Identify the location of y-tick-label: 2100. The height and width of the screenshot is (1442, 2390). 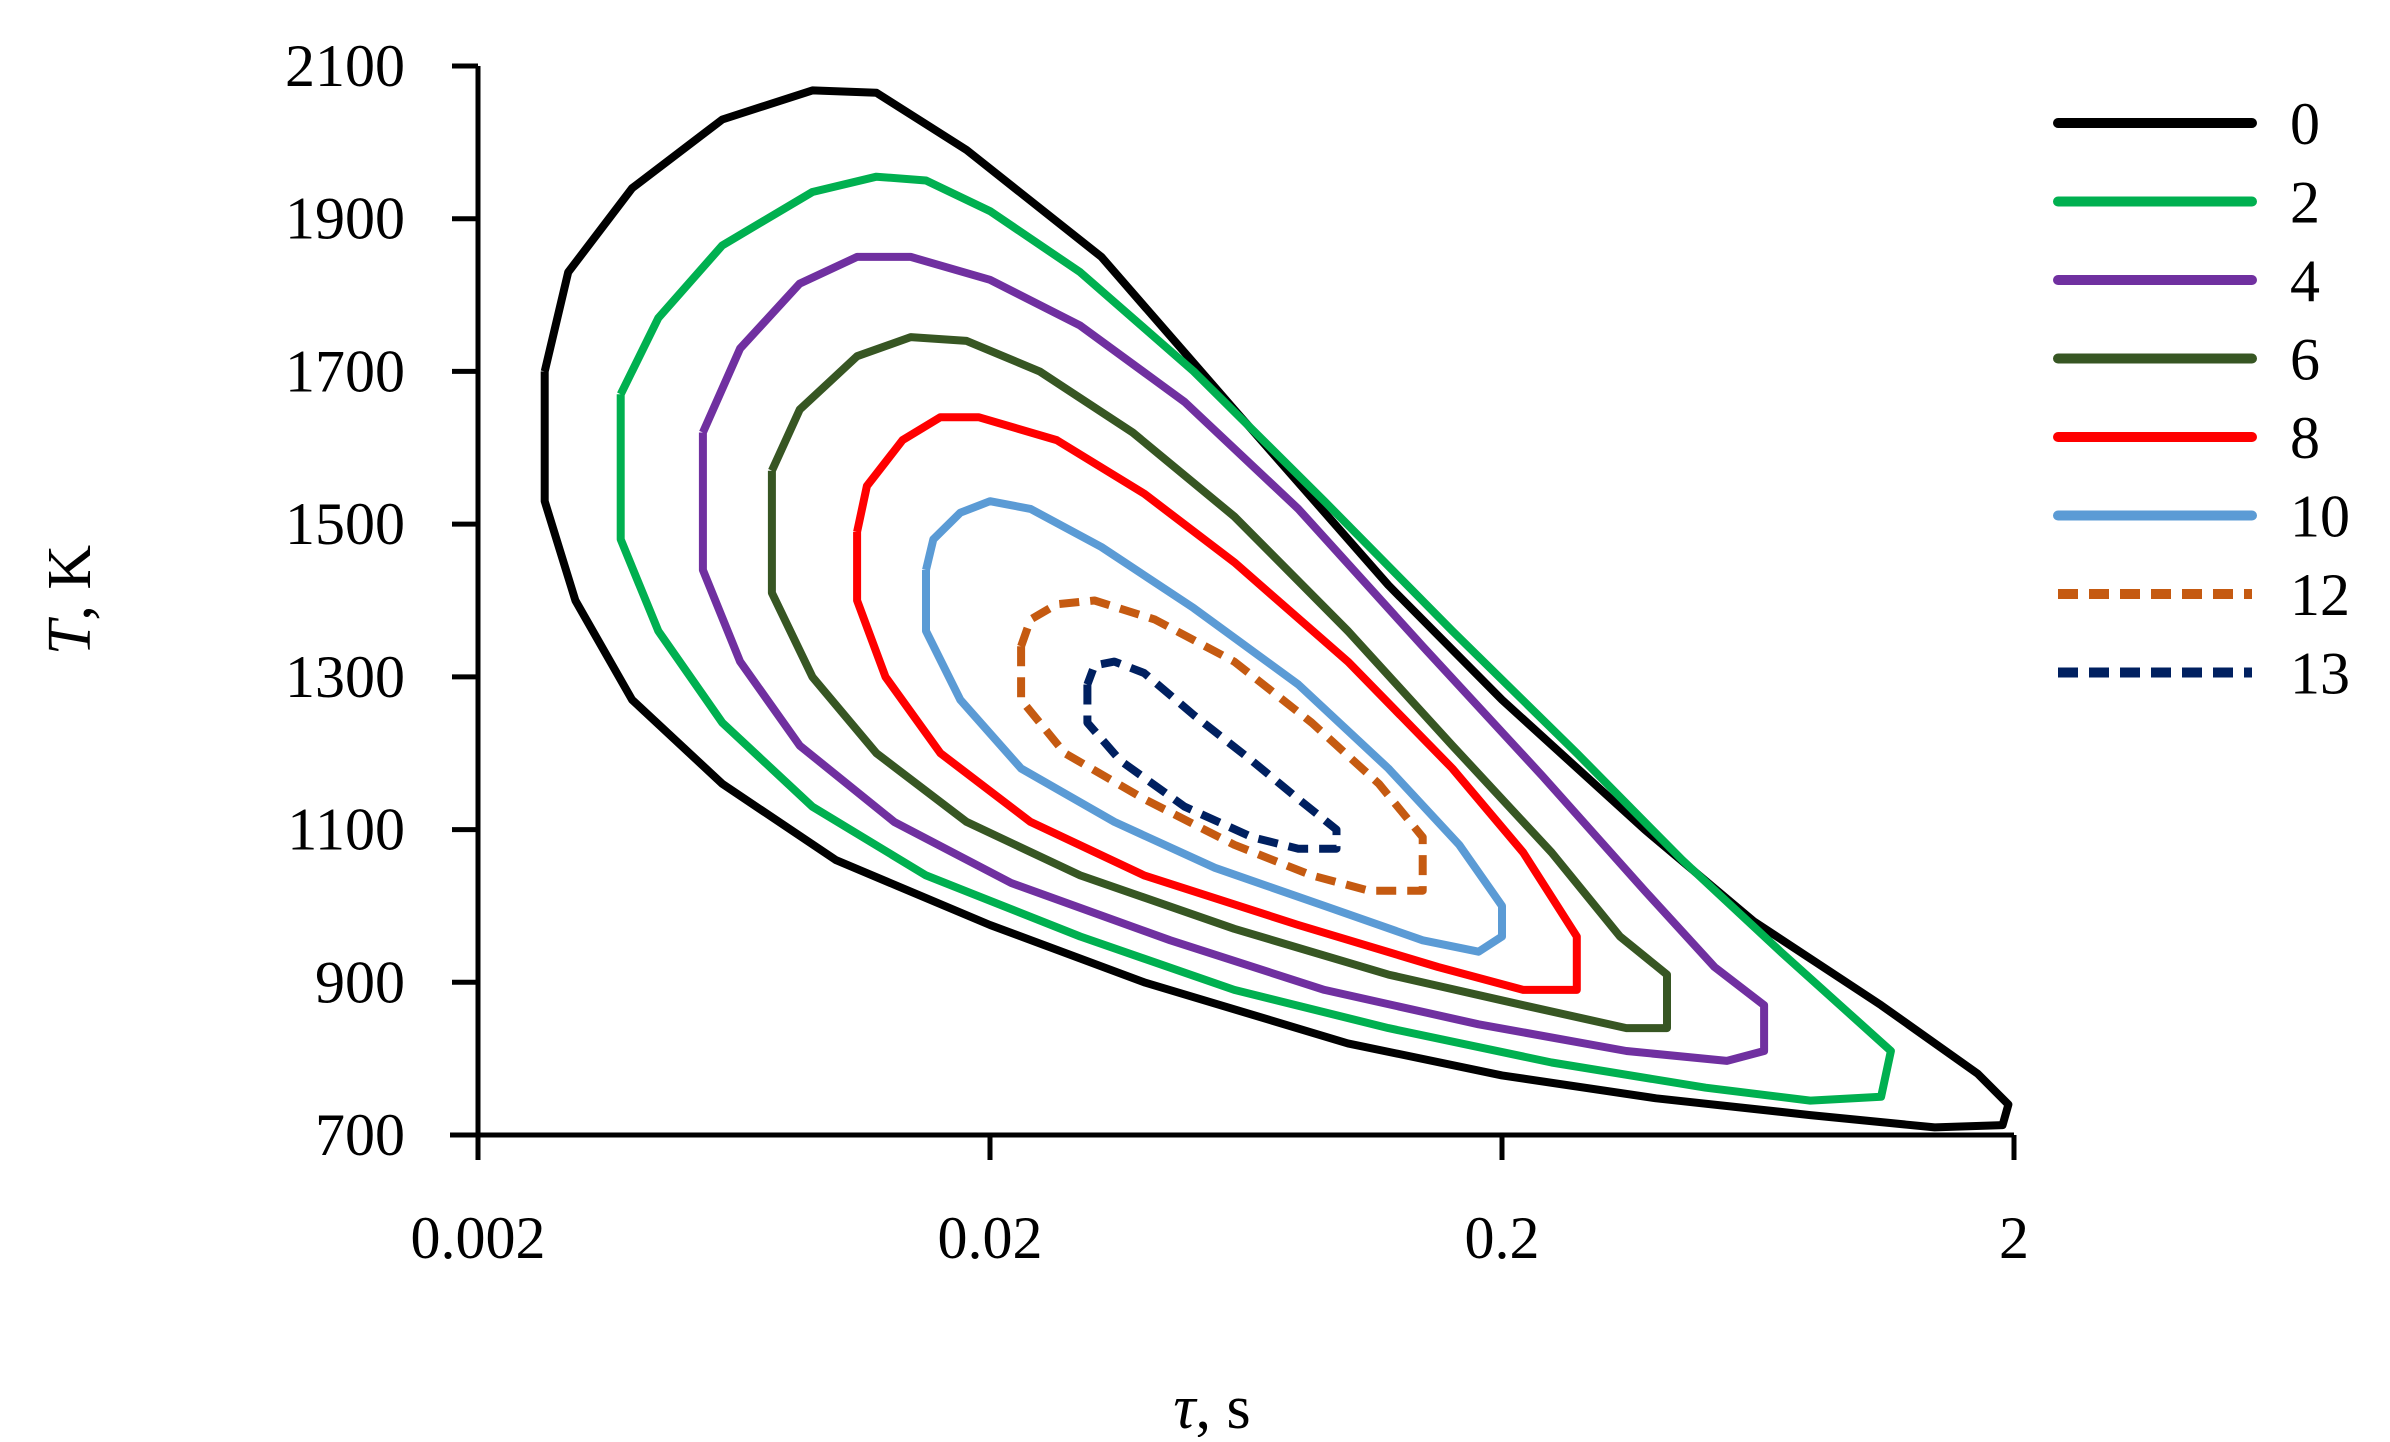
(345, 66).